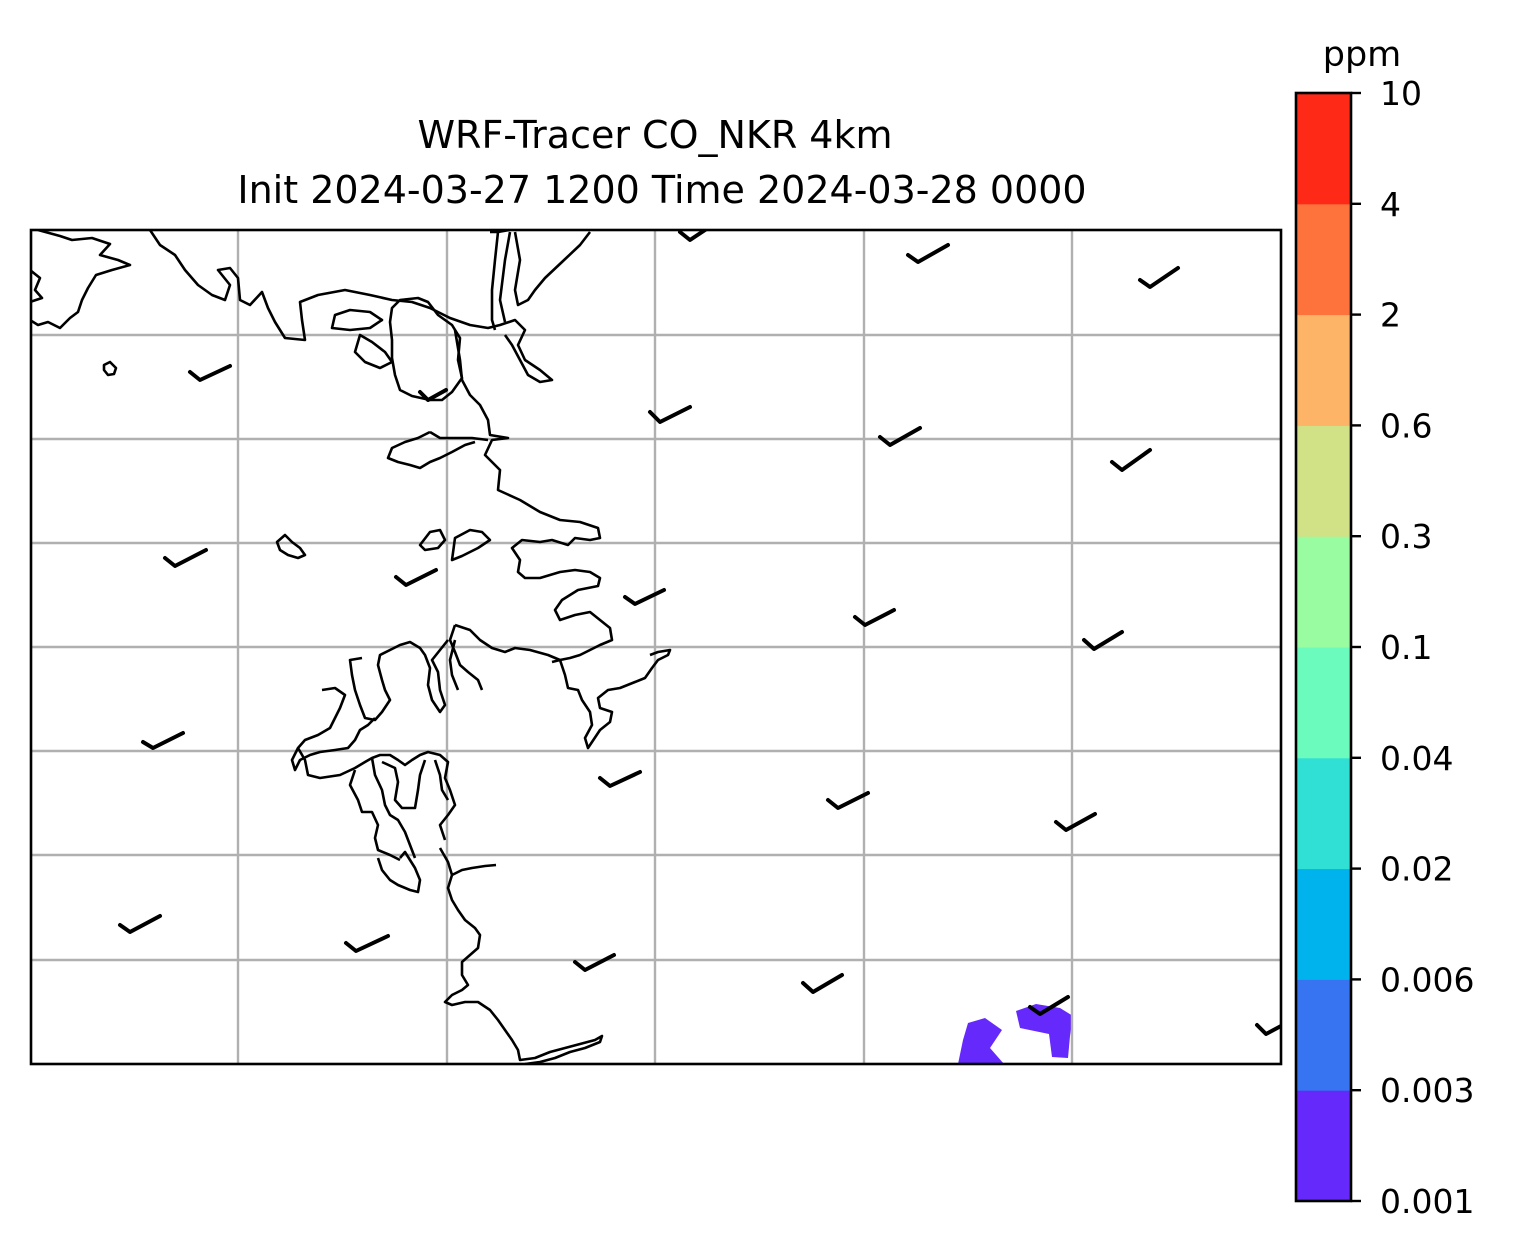 Image resolution: width=1528 pixels, height=1256 pixels. What do you see at coordinates (1406, 425) in the screenshot?
I see `colorbar-tick-label: 0.6` at bounding box center [1406, 425].